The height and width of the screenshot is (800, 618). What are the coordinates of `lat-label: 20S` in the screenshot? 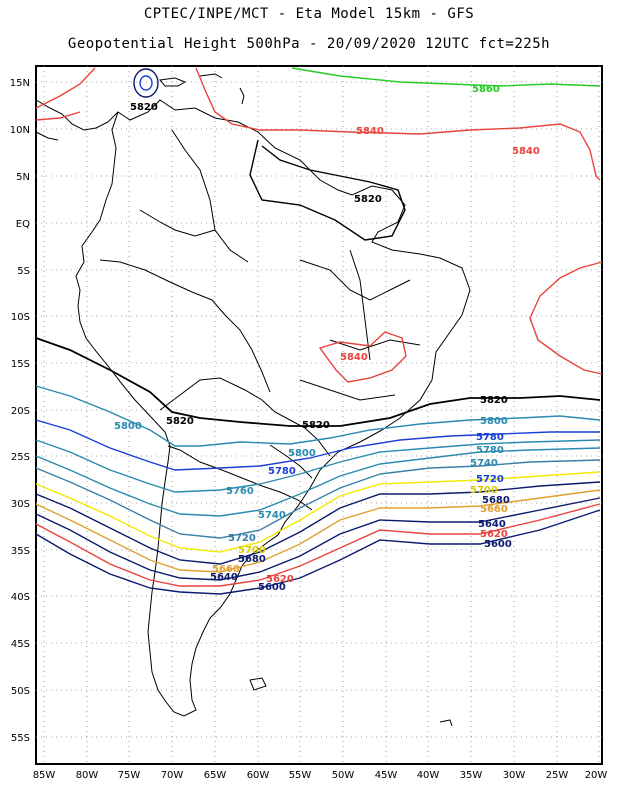 It's located at (20, 411).